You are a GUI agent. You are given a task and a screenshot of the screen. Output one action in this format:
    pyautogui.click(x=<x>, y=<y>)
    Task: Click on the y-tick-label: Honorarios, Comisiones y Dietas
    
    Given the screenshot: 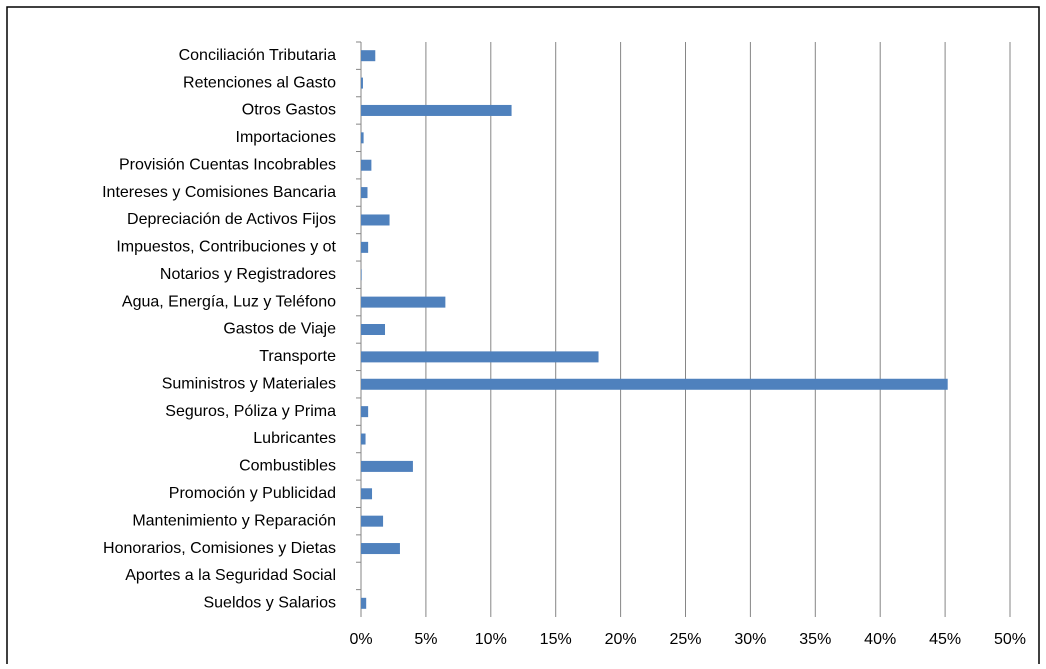 What is the action you would take?
    pyautogui.click(x=219, y=548)
    